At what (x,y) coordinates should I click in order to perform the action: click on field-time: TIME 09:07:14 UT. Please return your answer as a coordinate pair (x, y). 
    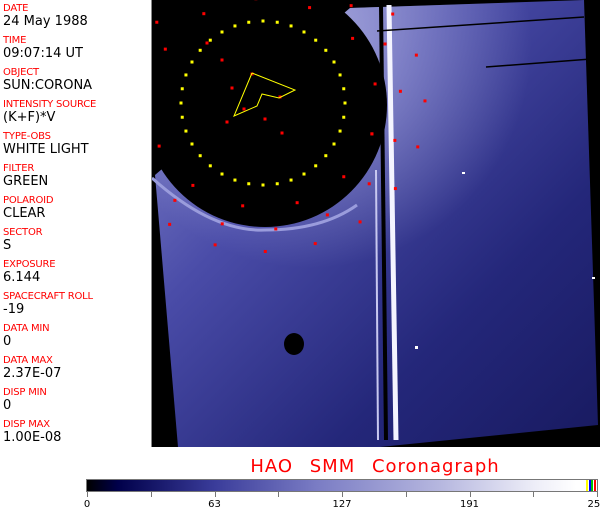
    Looking at the image, I should click on (43, 48).